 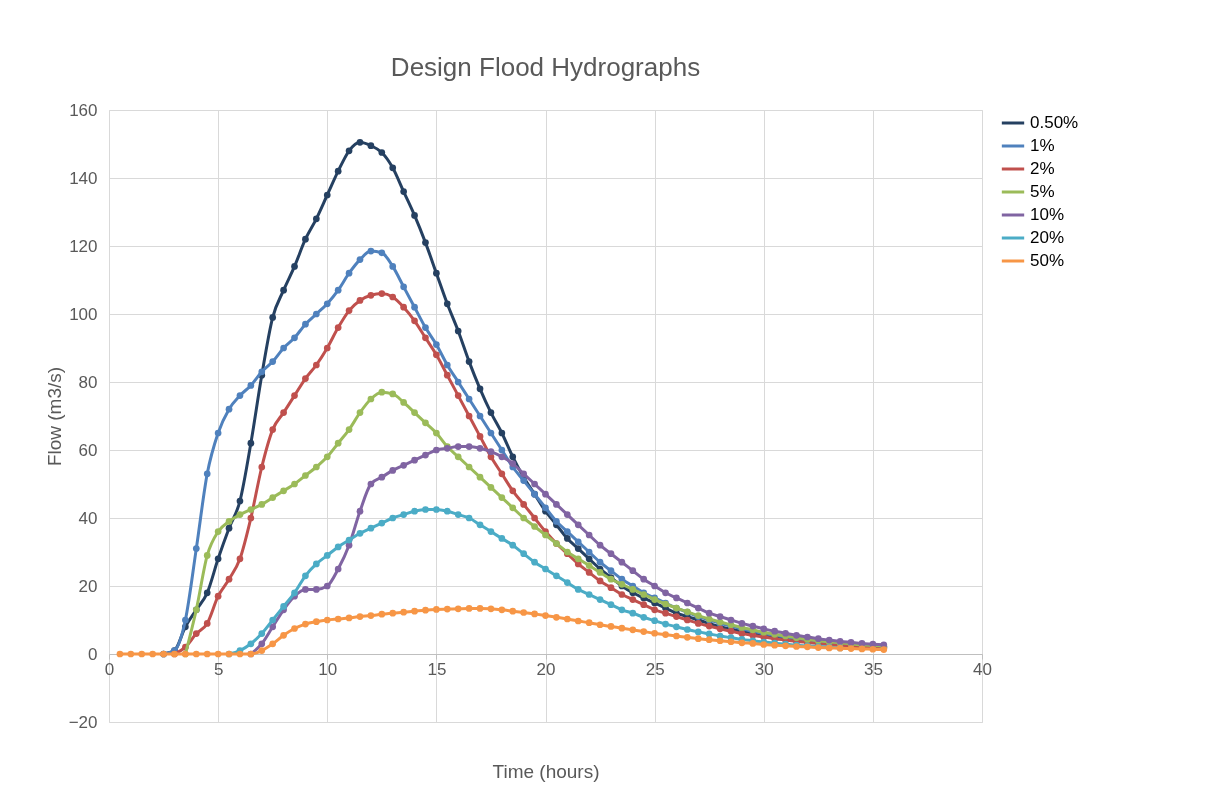 I want to click on legend-label: 20%, so click(x=1047, y=237).